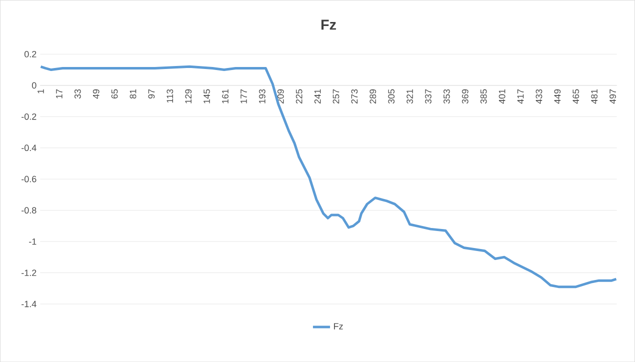 This screenshot has width=635, height=362. What do you see at coordinates (502, 96) in the screenshot?
I see `x-tick-label: 401` at bounding box center [502, 96].